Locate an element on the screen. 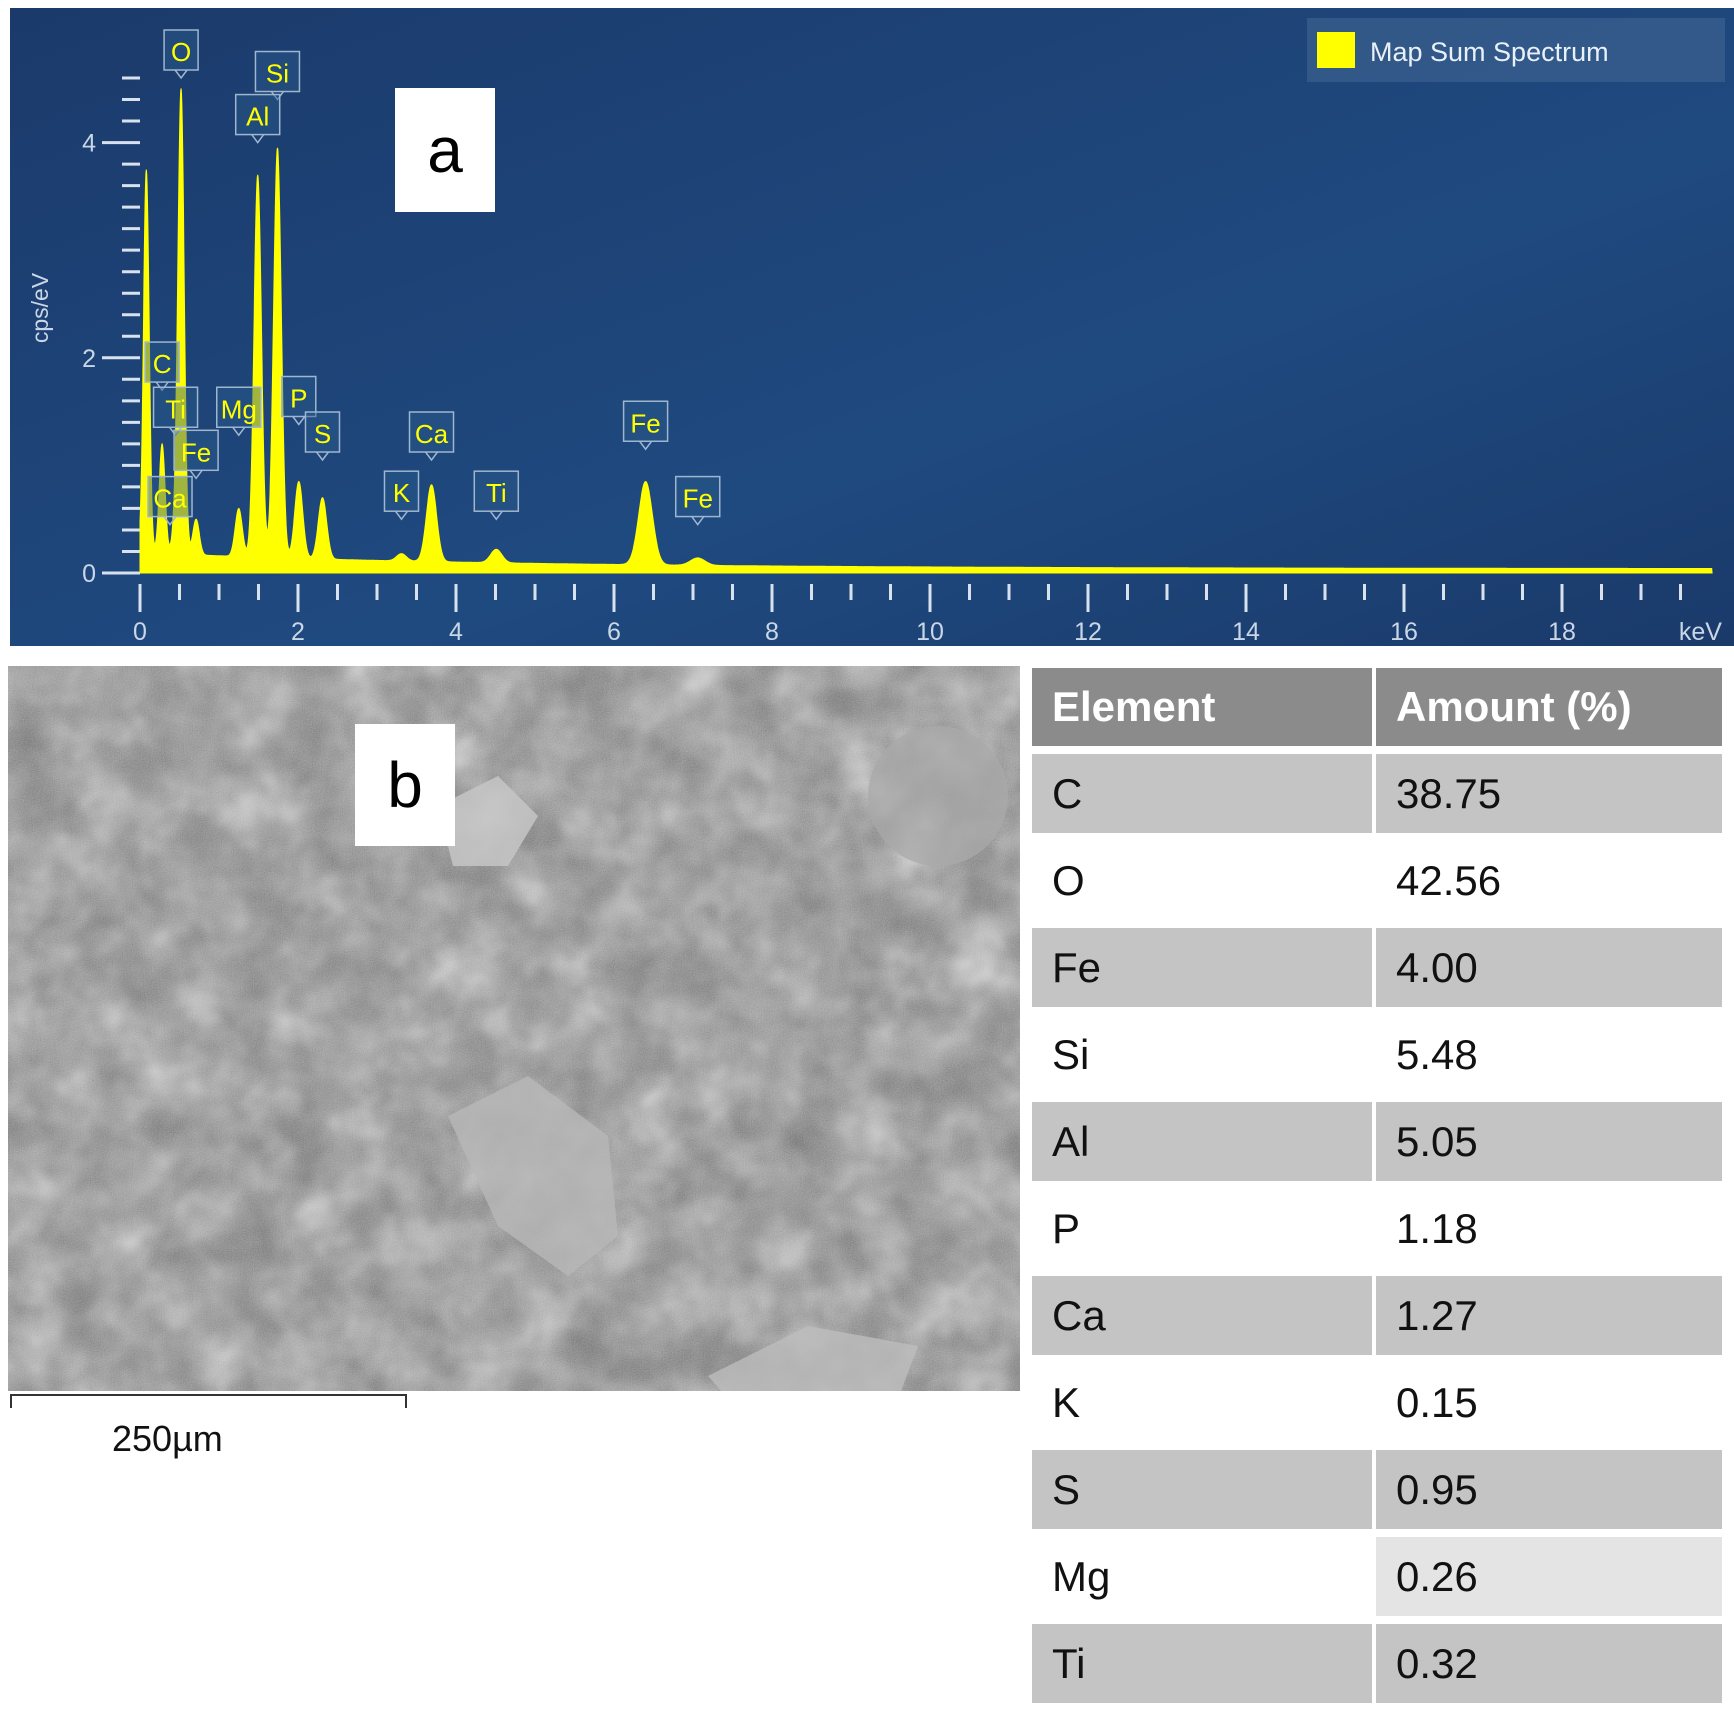 Image resolution: width=1734 pixels, height=1711 pixels. header-amount: Amount (%) is located at coordinates (1549, 707).